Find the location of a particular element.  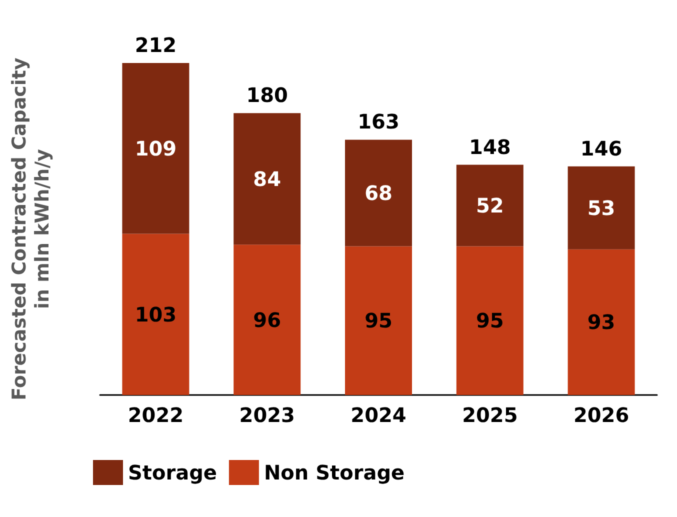

legend-label: Non Storage is located at coordinates (334, 472).